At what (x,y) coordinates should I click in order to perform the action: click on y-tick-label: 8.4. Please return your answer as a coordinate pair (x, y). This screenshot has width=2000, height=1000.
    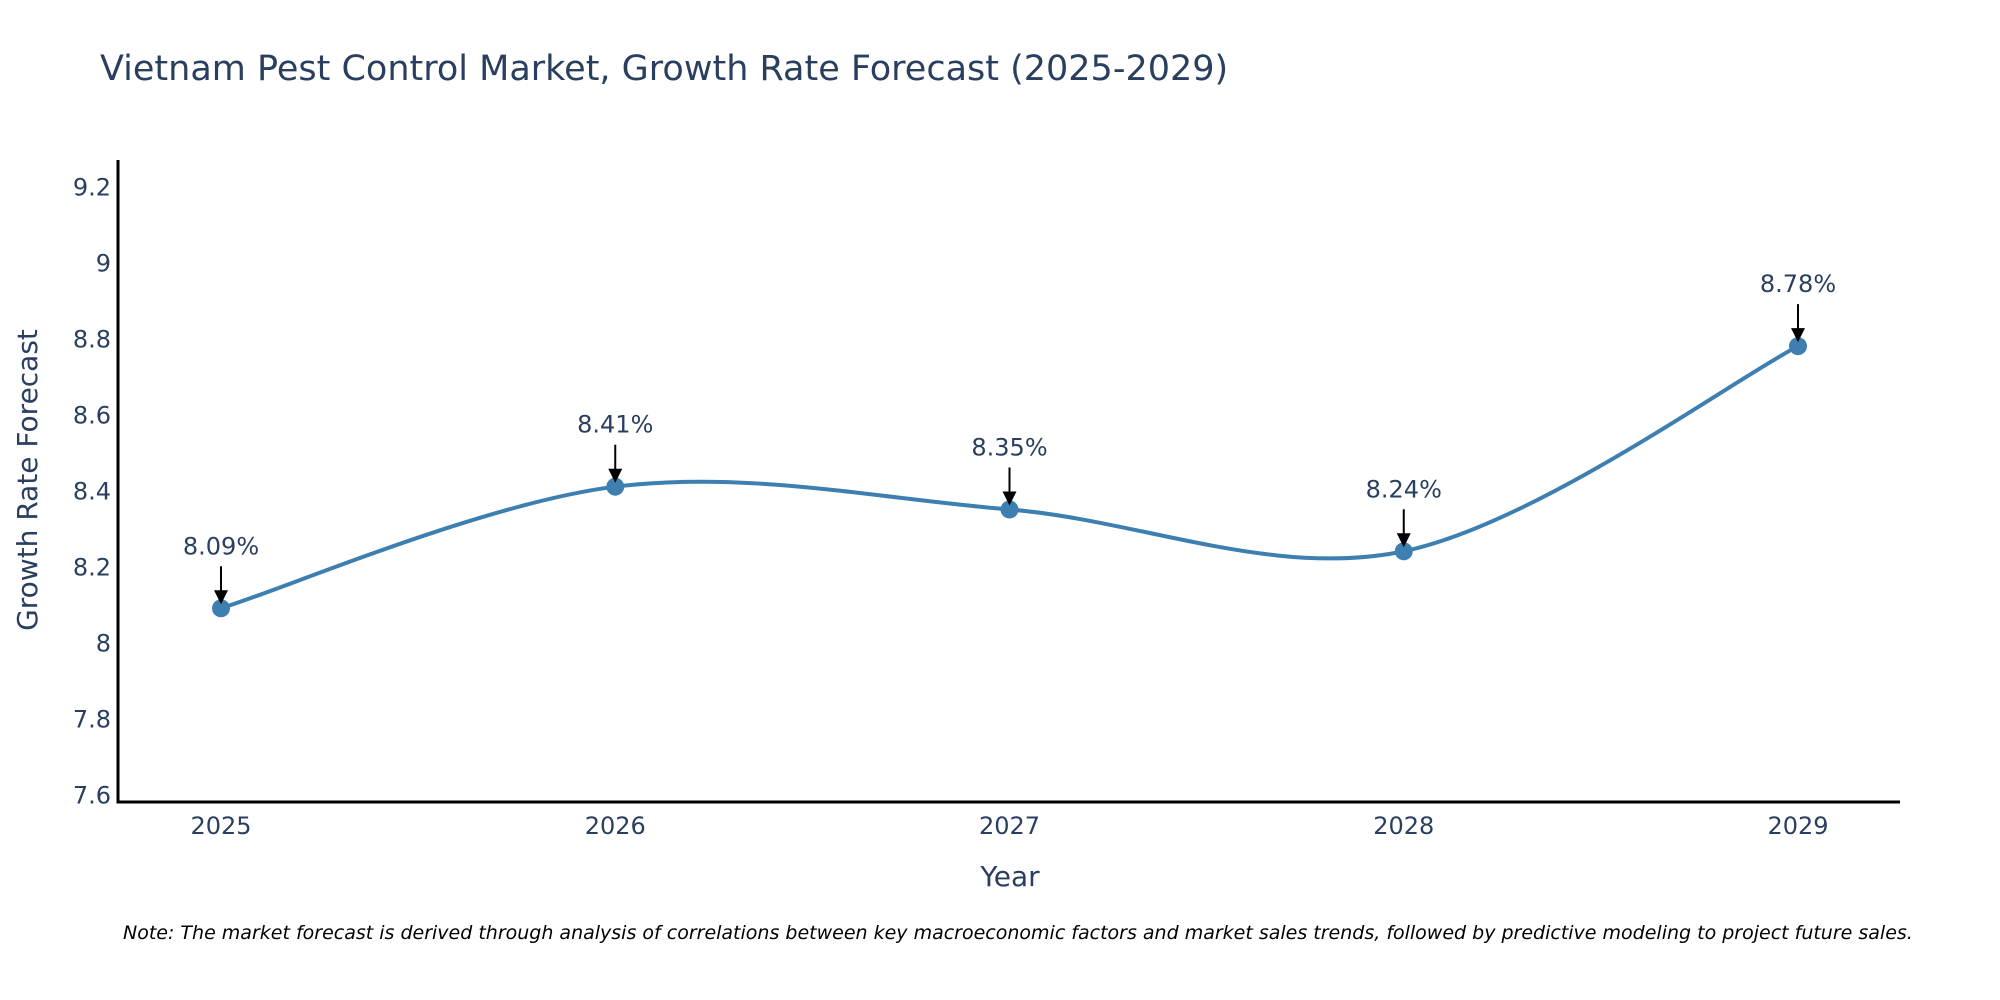
    Looking at the image, I should click on (92, 491).